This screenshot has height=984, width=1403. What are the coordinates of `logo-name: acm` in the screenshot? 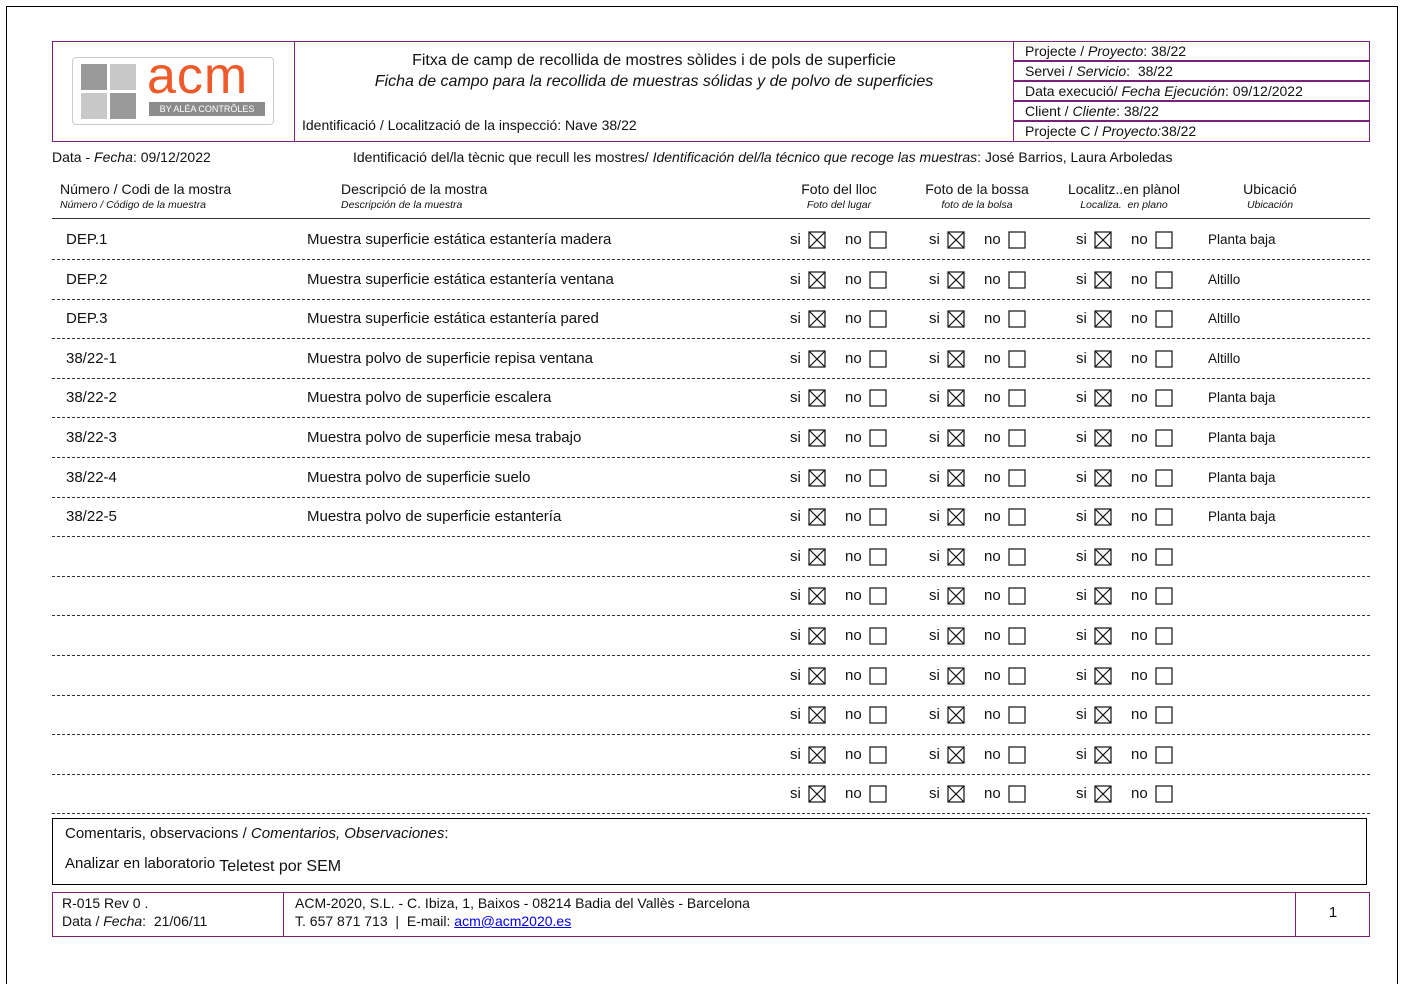 It's located at (198, 76).